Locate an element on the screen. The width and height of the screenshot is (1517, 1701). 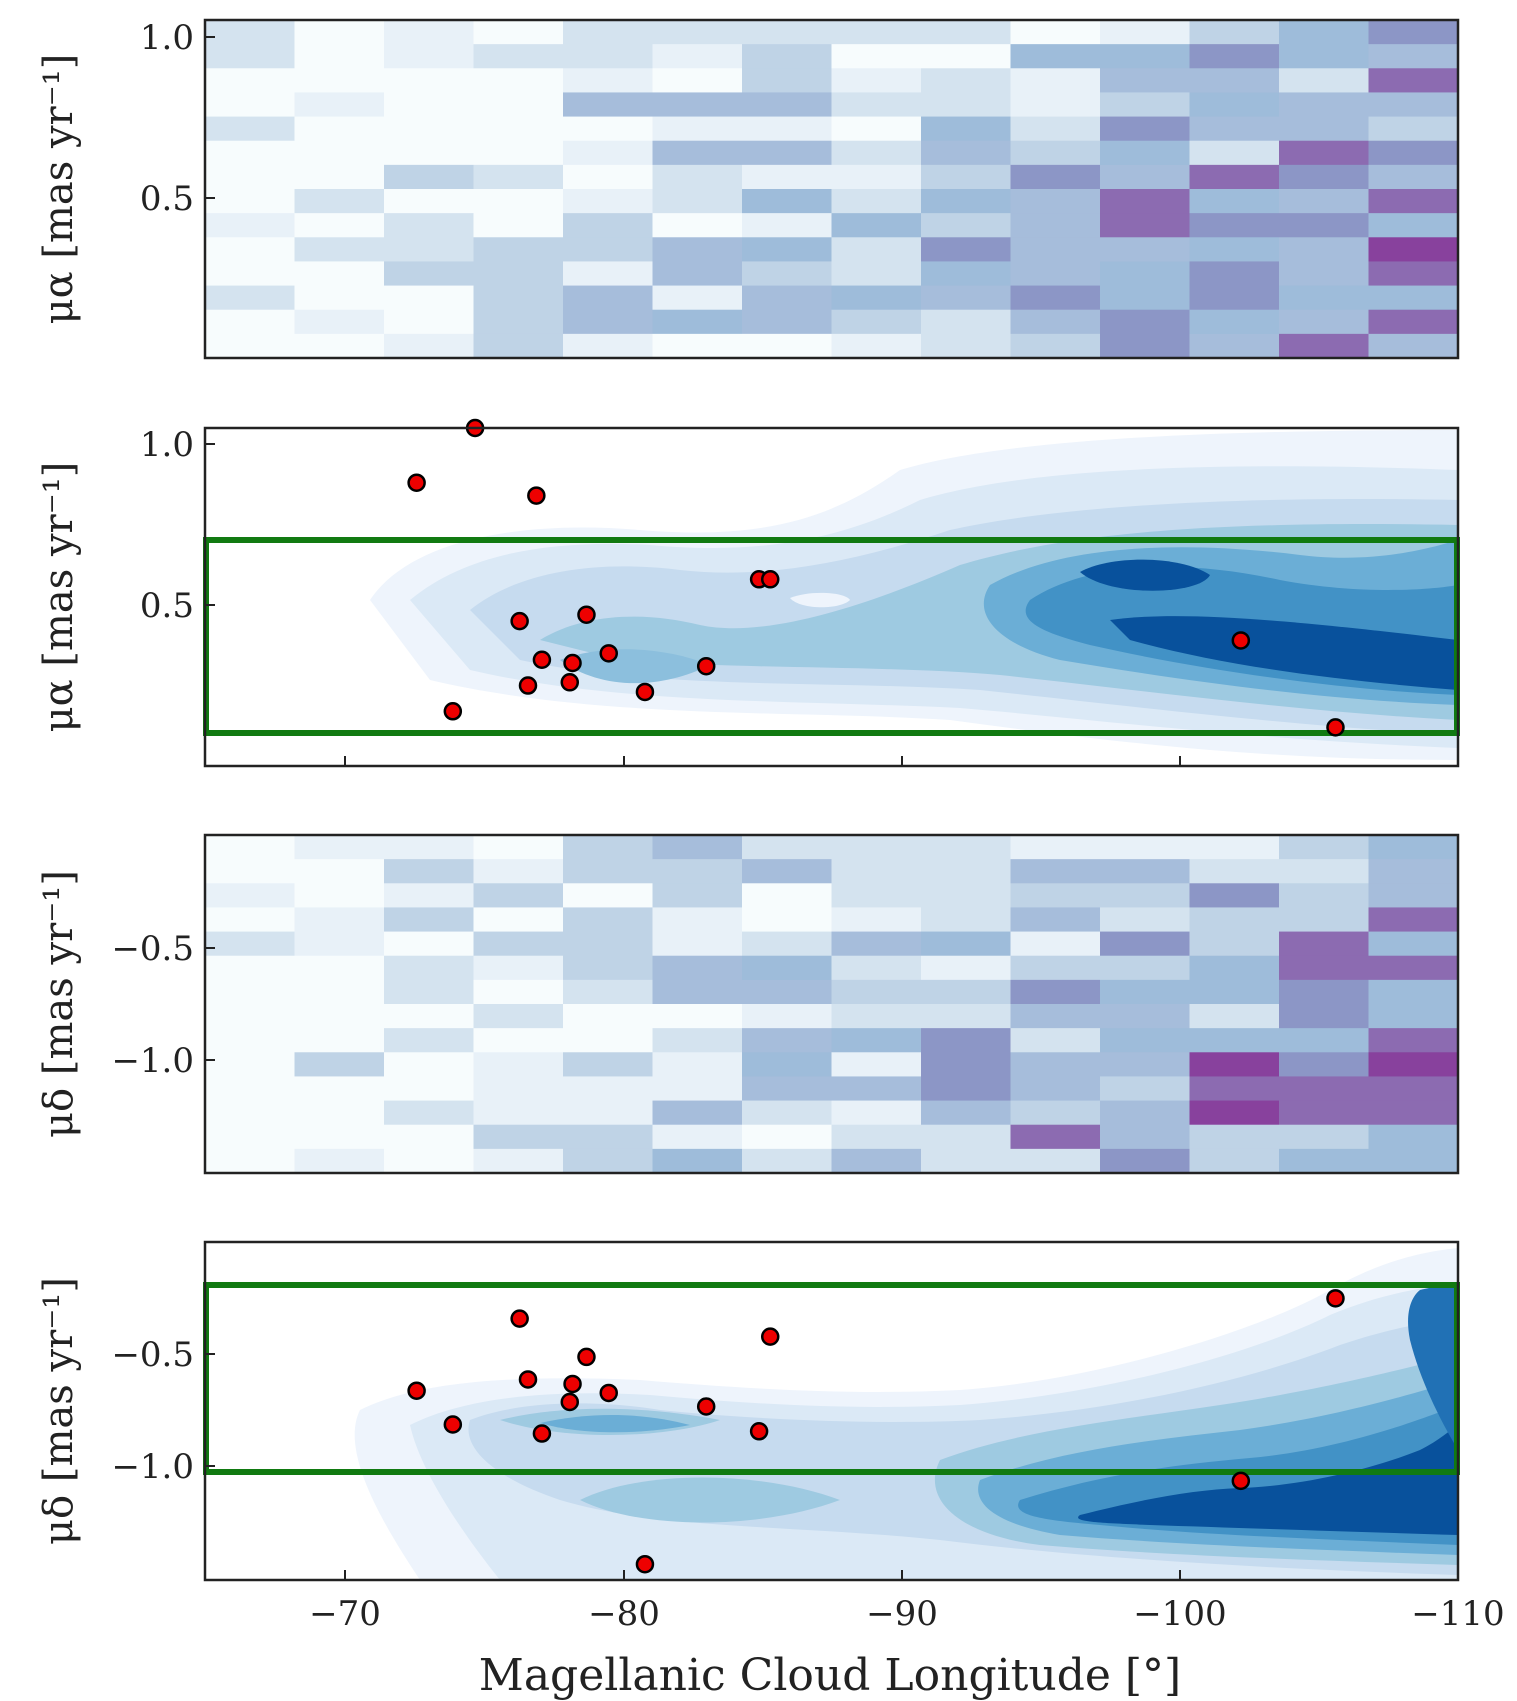
data-points is located at coordinates (876, 577).